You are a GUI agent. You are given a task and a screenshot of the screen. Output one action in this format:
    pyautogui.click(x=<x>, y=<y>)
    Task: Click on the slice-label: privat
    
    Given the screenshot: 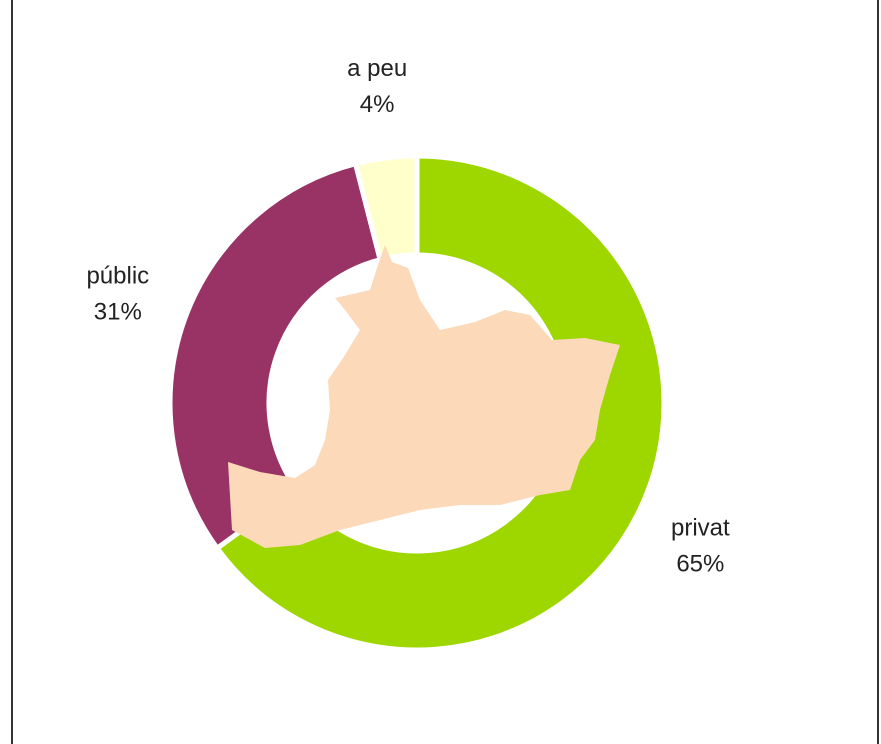 What is the action you would take?
    pyautogui.click(x=700, y=528)
    